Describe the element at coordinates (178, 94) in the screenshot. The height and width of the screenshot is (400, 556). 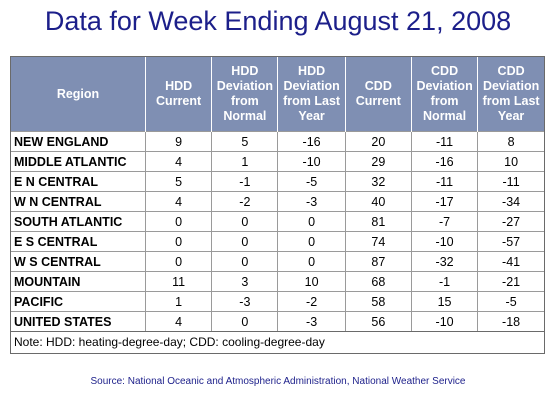
I see `header-hdd-current: HDD Current` at that location.